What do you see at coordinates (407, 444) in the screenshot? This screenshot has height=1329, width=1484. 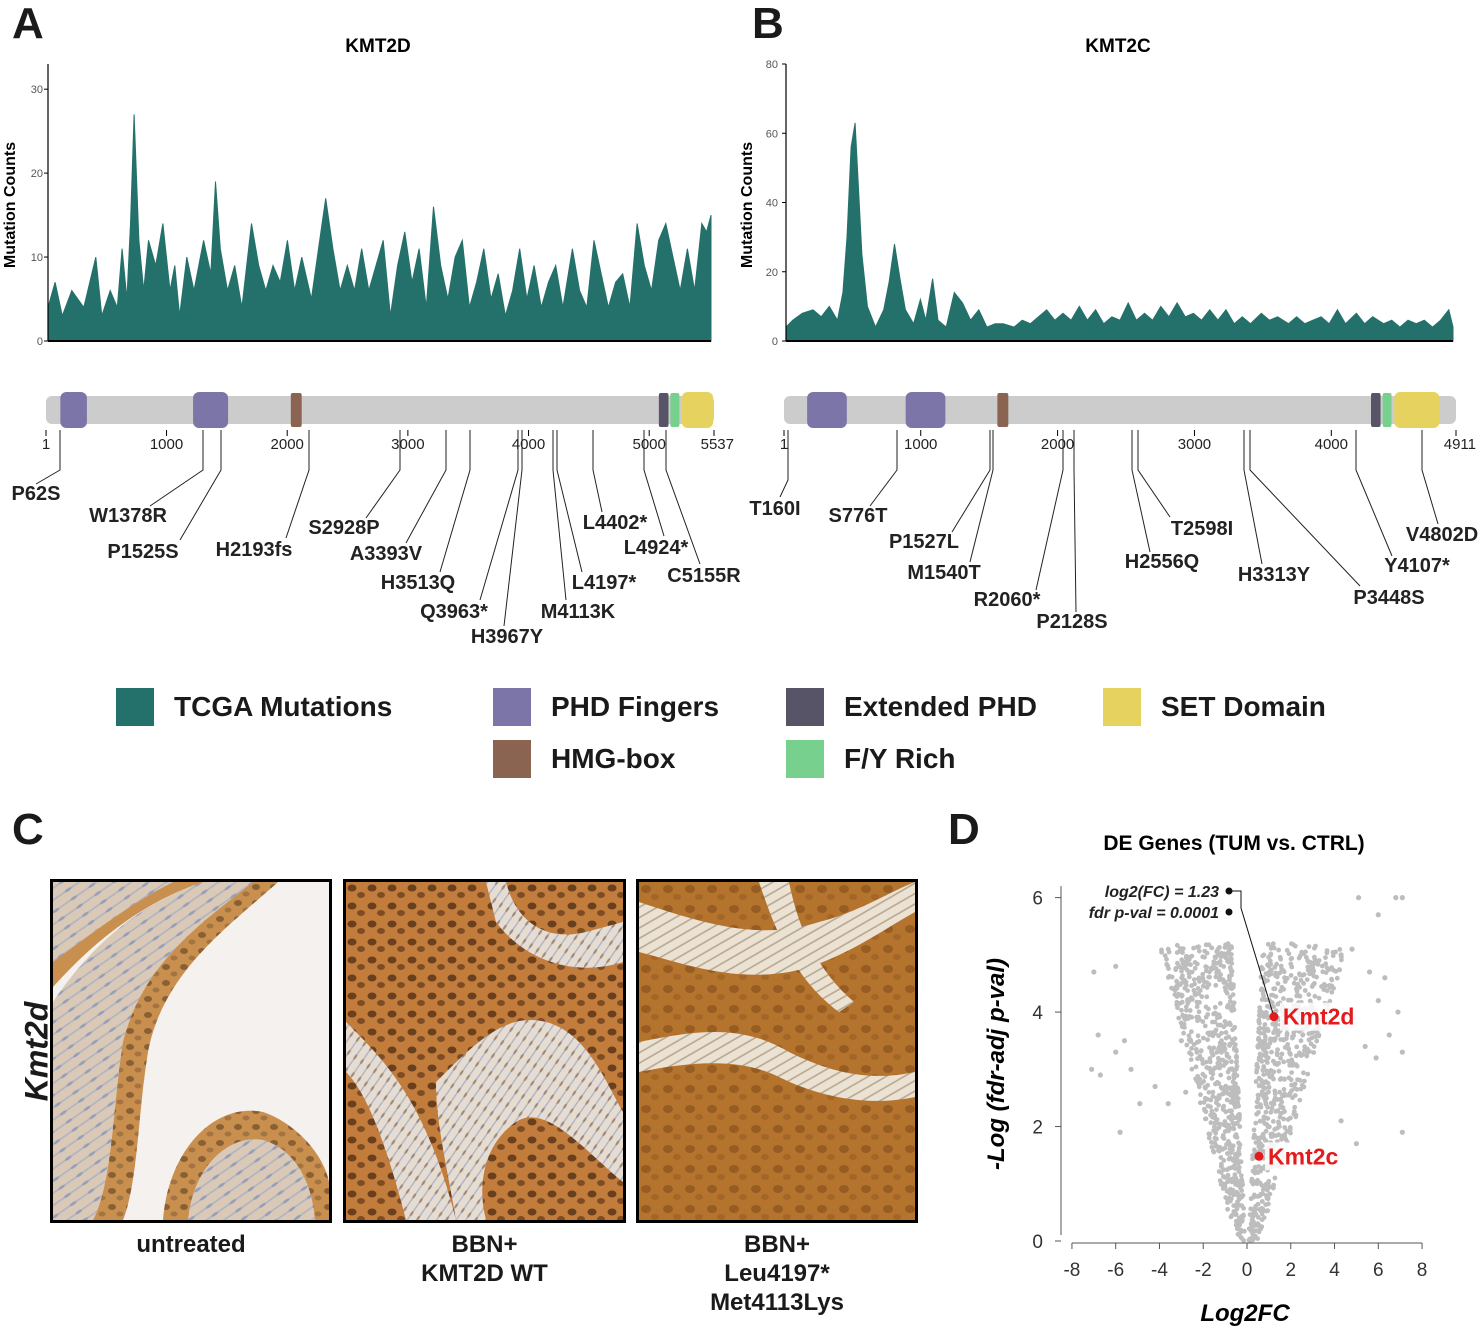 I see `kmt2d-x-tick-label: 3000` at bounding box center [407, 444].